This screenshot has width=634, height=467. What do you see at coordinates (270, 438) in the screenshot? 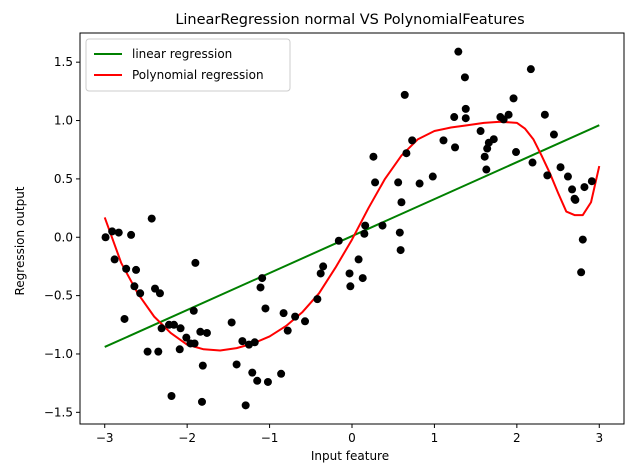
I see `x-tick-label: −1` at bounding box center [270, 438].